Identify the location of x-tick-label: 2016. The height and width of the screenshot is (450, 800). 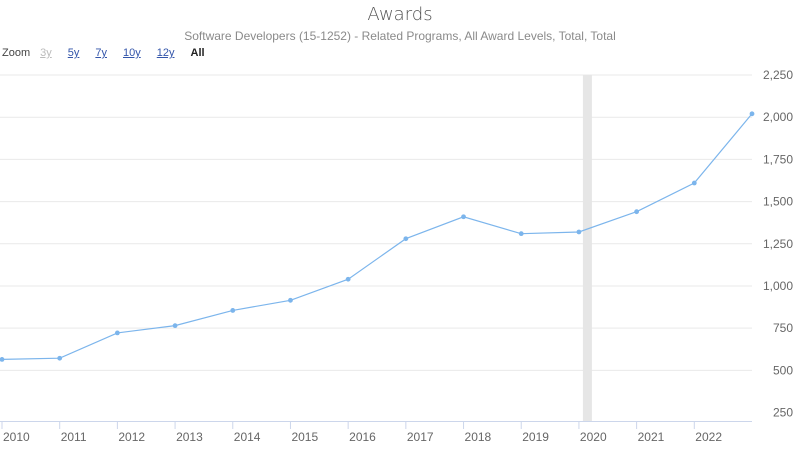
(362, 437).